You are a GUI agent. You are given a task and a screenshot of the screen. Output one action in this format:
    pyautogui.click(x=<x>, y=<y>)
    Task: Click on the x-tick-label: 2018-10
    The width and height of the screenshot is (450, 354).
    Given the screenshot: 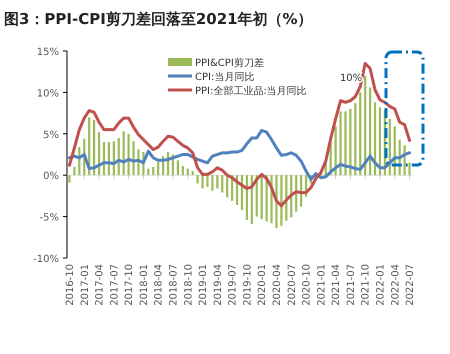 What is the action you would take?
    pyautogui.click(x=188, y=285)
    